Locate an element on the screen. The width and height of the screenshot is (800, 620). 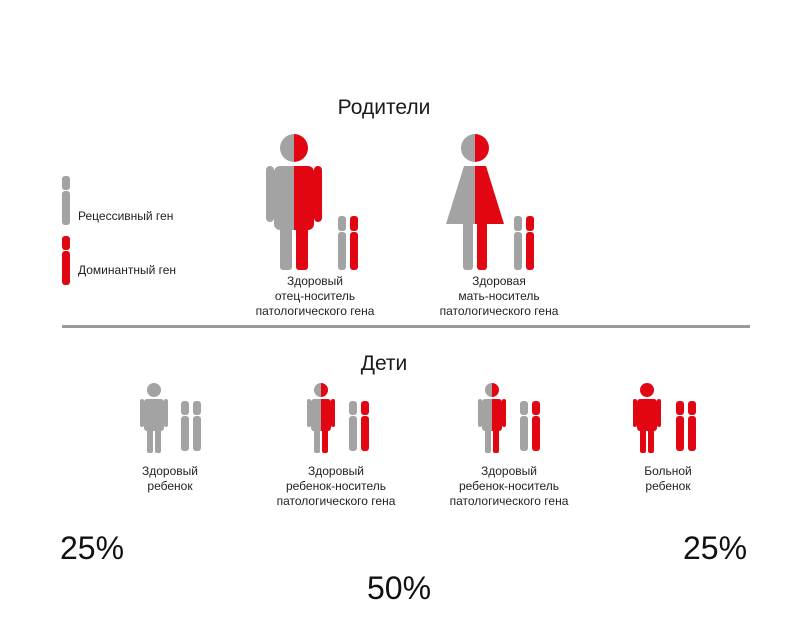
mother-caption-line: патологического гена is located at coordinates (499, 311).